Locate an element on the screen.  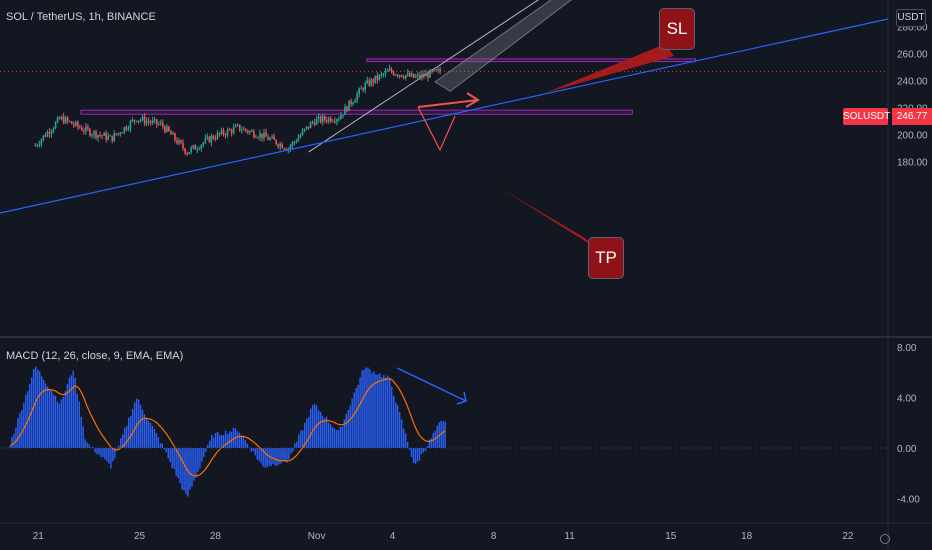
x-tick-label: 18 is located at coordinates (747, 536).